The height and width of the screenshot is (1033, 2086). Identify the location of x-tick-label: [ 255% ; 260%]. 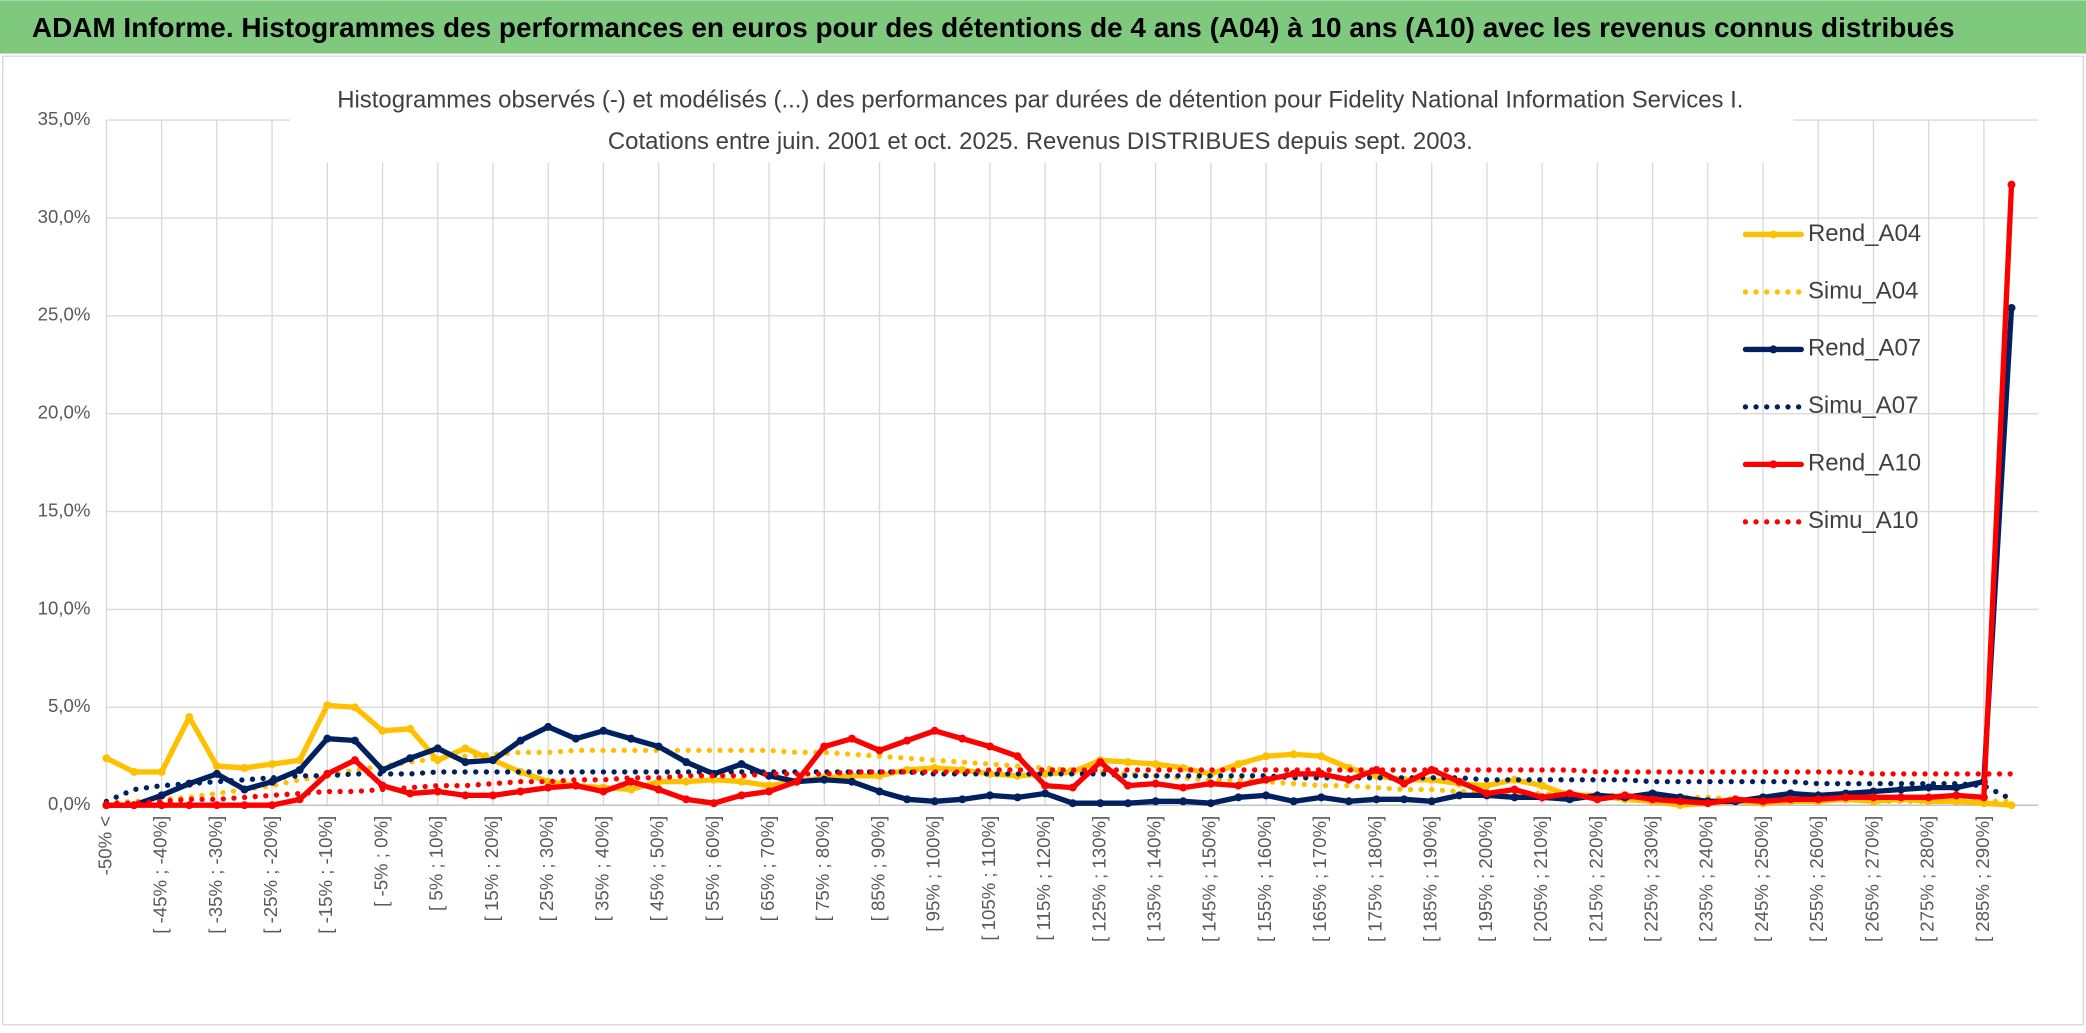
(1816, 879).